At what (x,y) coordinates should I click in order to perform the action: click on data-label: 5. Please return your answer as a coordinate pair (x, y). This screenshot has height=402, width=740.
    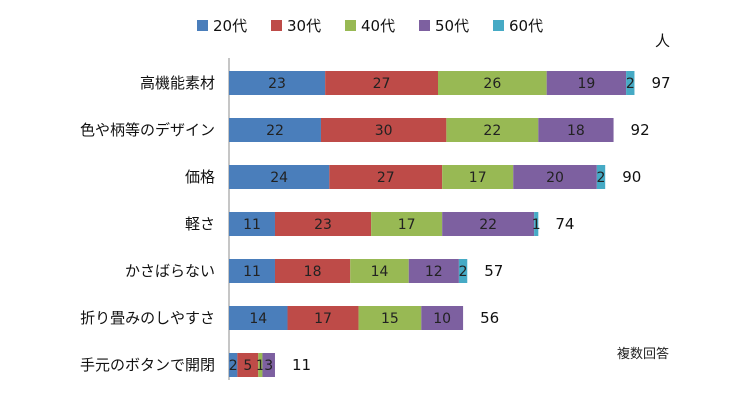
    Looking at the image, I should click on (247, 366).